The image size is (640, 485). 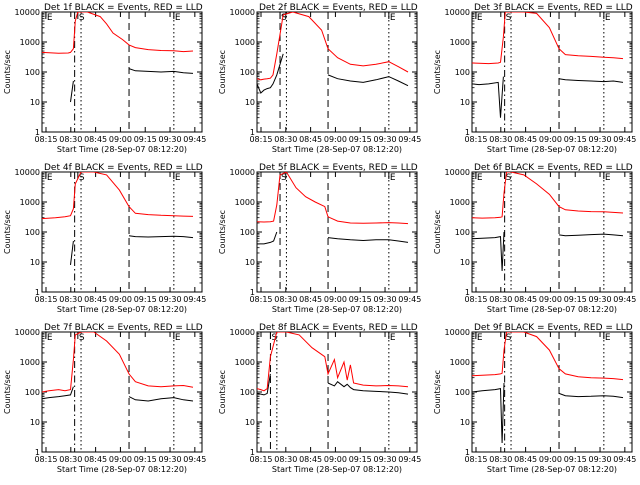 What do you see at coordinates (553, 328) in the screenshot?
I see `chart-title: Det 9f BLACK = Events, RED = LLD` at bounding box center [553, 328].